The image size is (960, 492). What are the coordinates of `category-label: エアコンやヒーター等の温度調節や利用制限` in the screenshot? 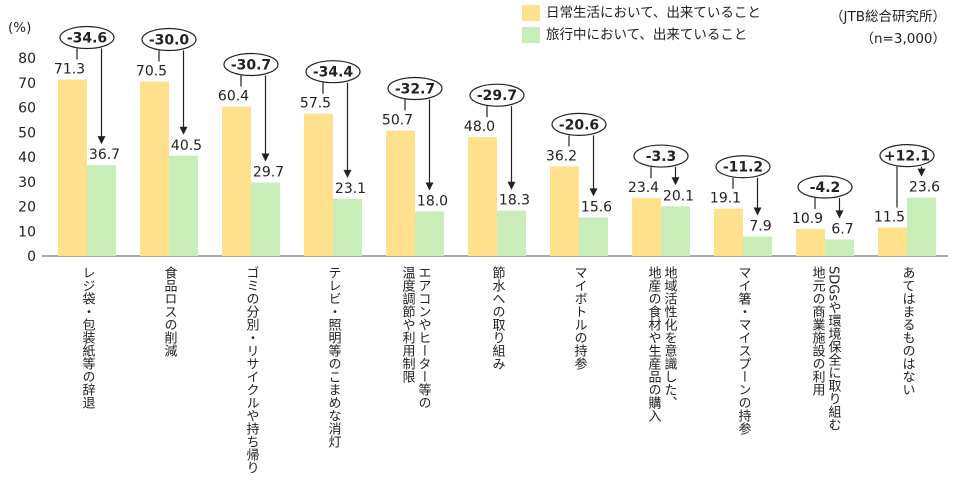 It's located at (416, 337).